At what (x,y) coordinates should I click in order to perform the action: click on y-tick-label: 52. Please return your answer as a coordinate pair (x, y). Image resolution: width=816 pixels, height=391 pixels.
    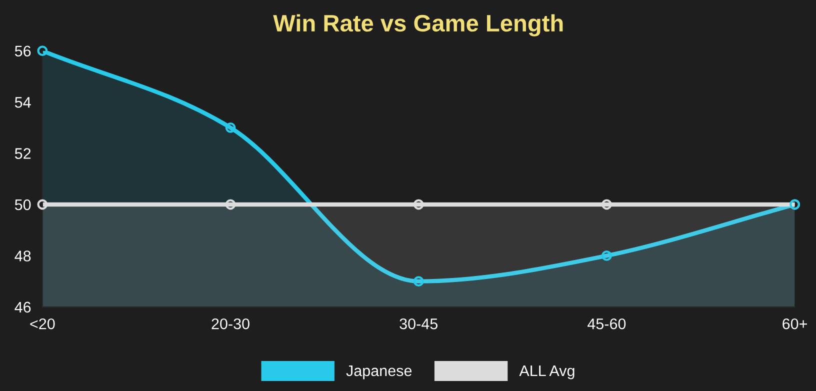
    Looking at the image, I should click on (22, 153).